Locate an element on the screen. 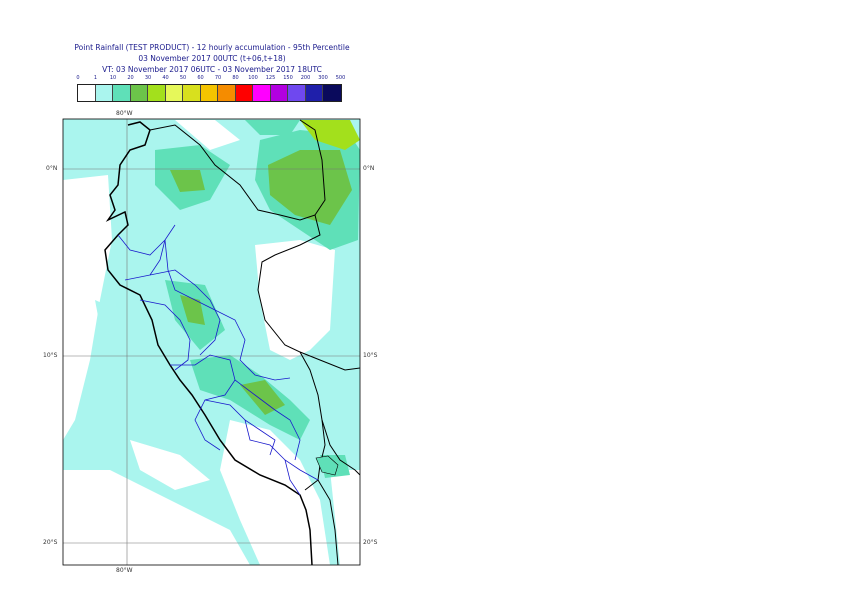  legend-tick-label: 50 is located at coordinates (183, 78).